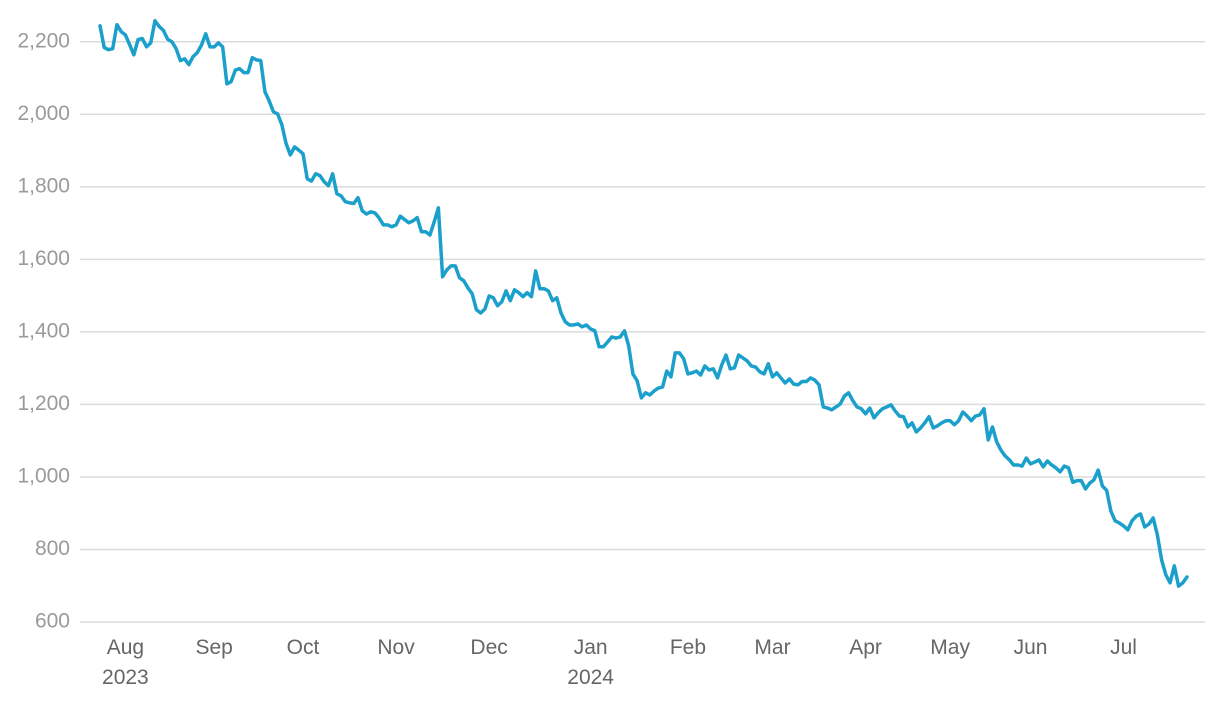 Image resolution: width=1220 pixels, height=702 pixels. What do you see at coordinates (125, 662) in the screenshot?
I see `x-tick-label: Aug 2023` at bounding box center [125, 662].